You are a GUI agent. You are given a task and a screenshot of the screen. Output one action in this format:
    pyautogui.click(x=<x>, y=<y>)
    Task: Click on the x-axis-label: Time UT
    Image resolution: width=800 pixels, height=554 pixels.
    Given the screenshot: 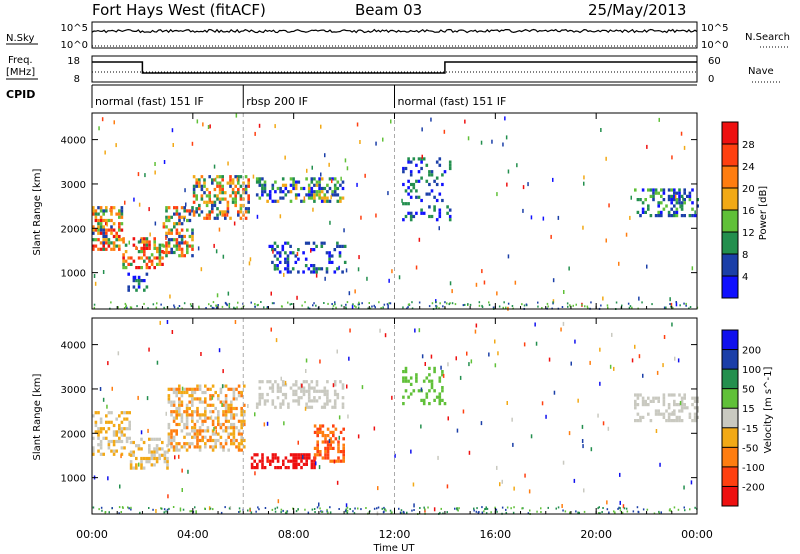 What is the action you would take?
    pyautogui.click(x=393, y=548)
    